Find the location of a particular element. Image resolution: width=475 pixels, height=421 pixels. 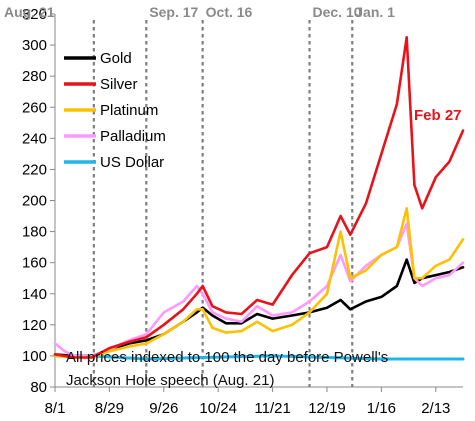

x-tick-label: 1/16 is located at coordinates (381, 408).